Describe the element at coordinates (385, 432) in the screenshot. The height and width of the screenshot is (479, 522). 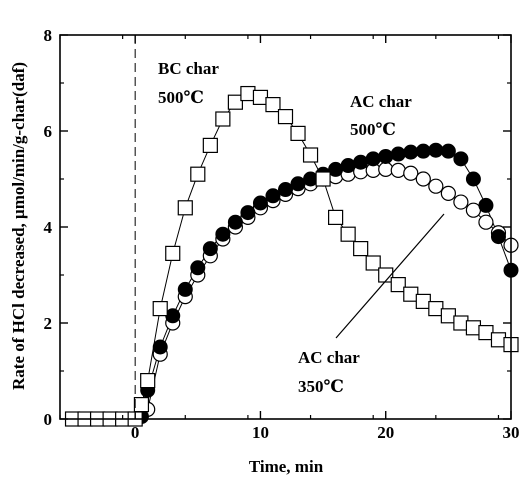
I see `x-tick-label: 20` at that location.